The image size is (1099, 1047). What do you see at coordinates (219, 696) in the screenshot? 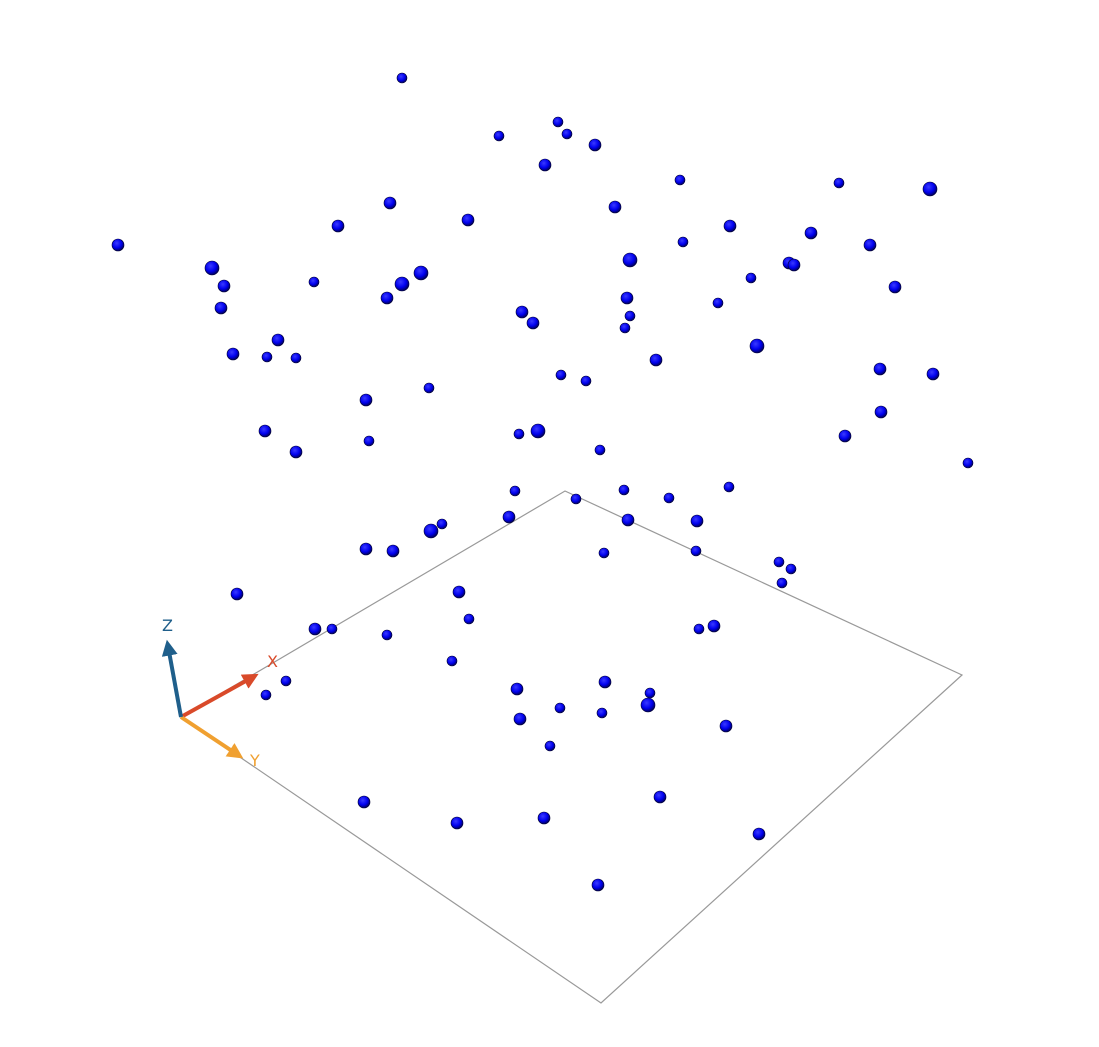
I see `x-axis-arrow` at bounding box center [219, 696].